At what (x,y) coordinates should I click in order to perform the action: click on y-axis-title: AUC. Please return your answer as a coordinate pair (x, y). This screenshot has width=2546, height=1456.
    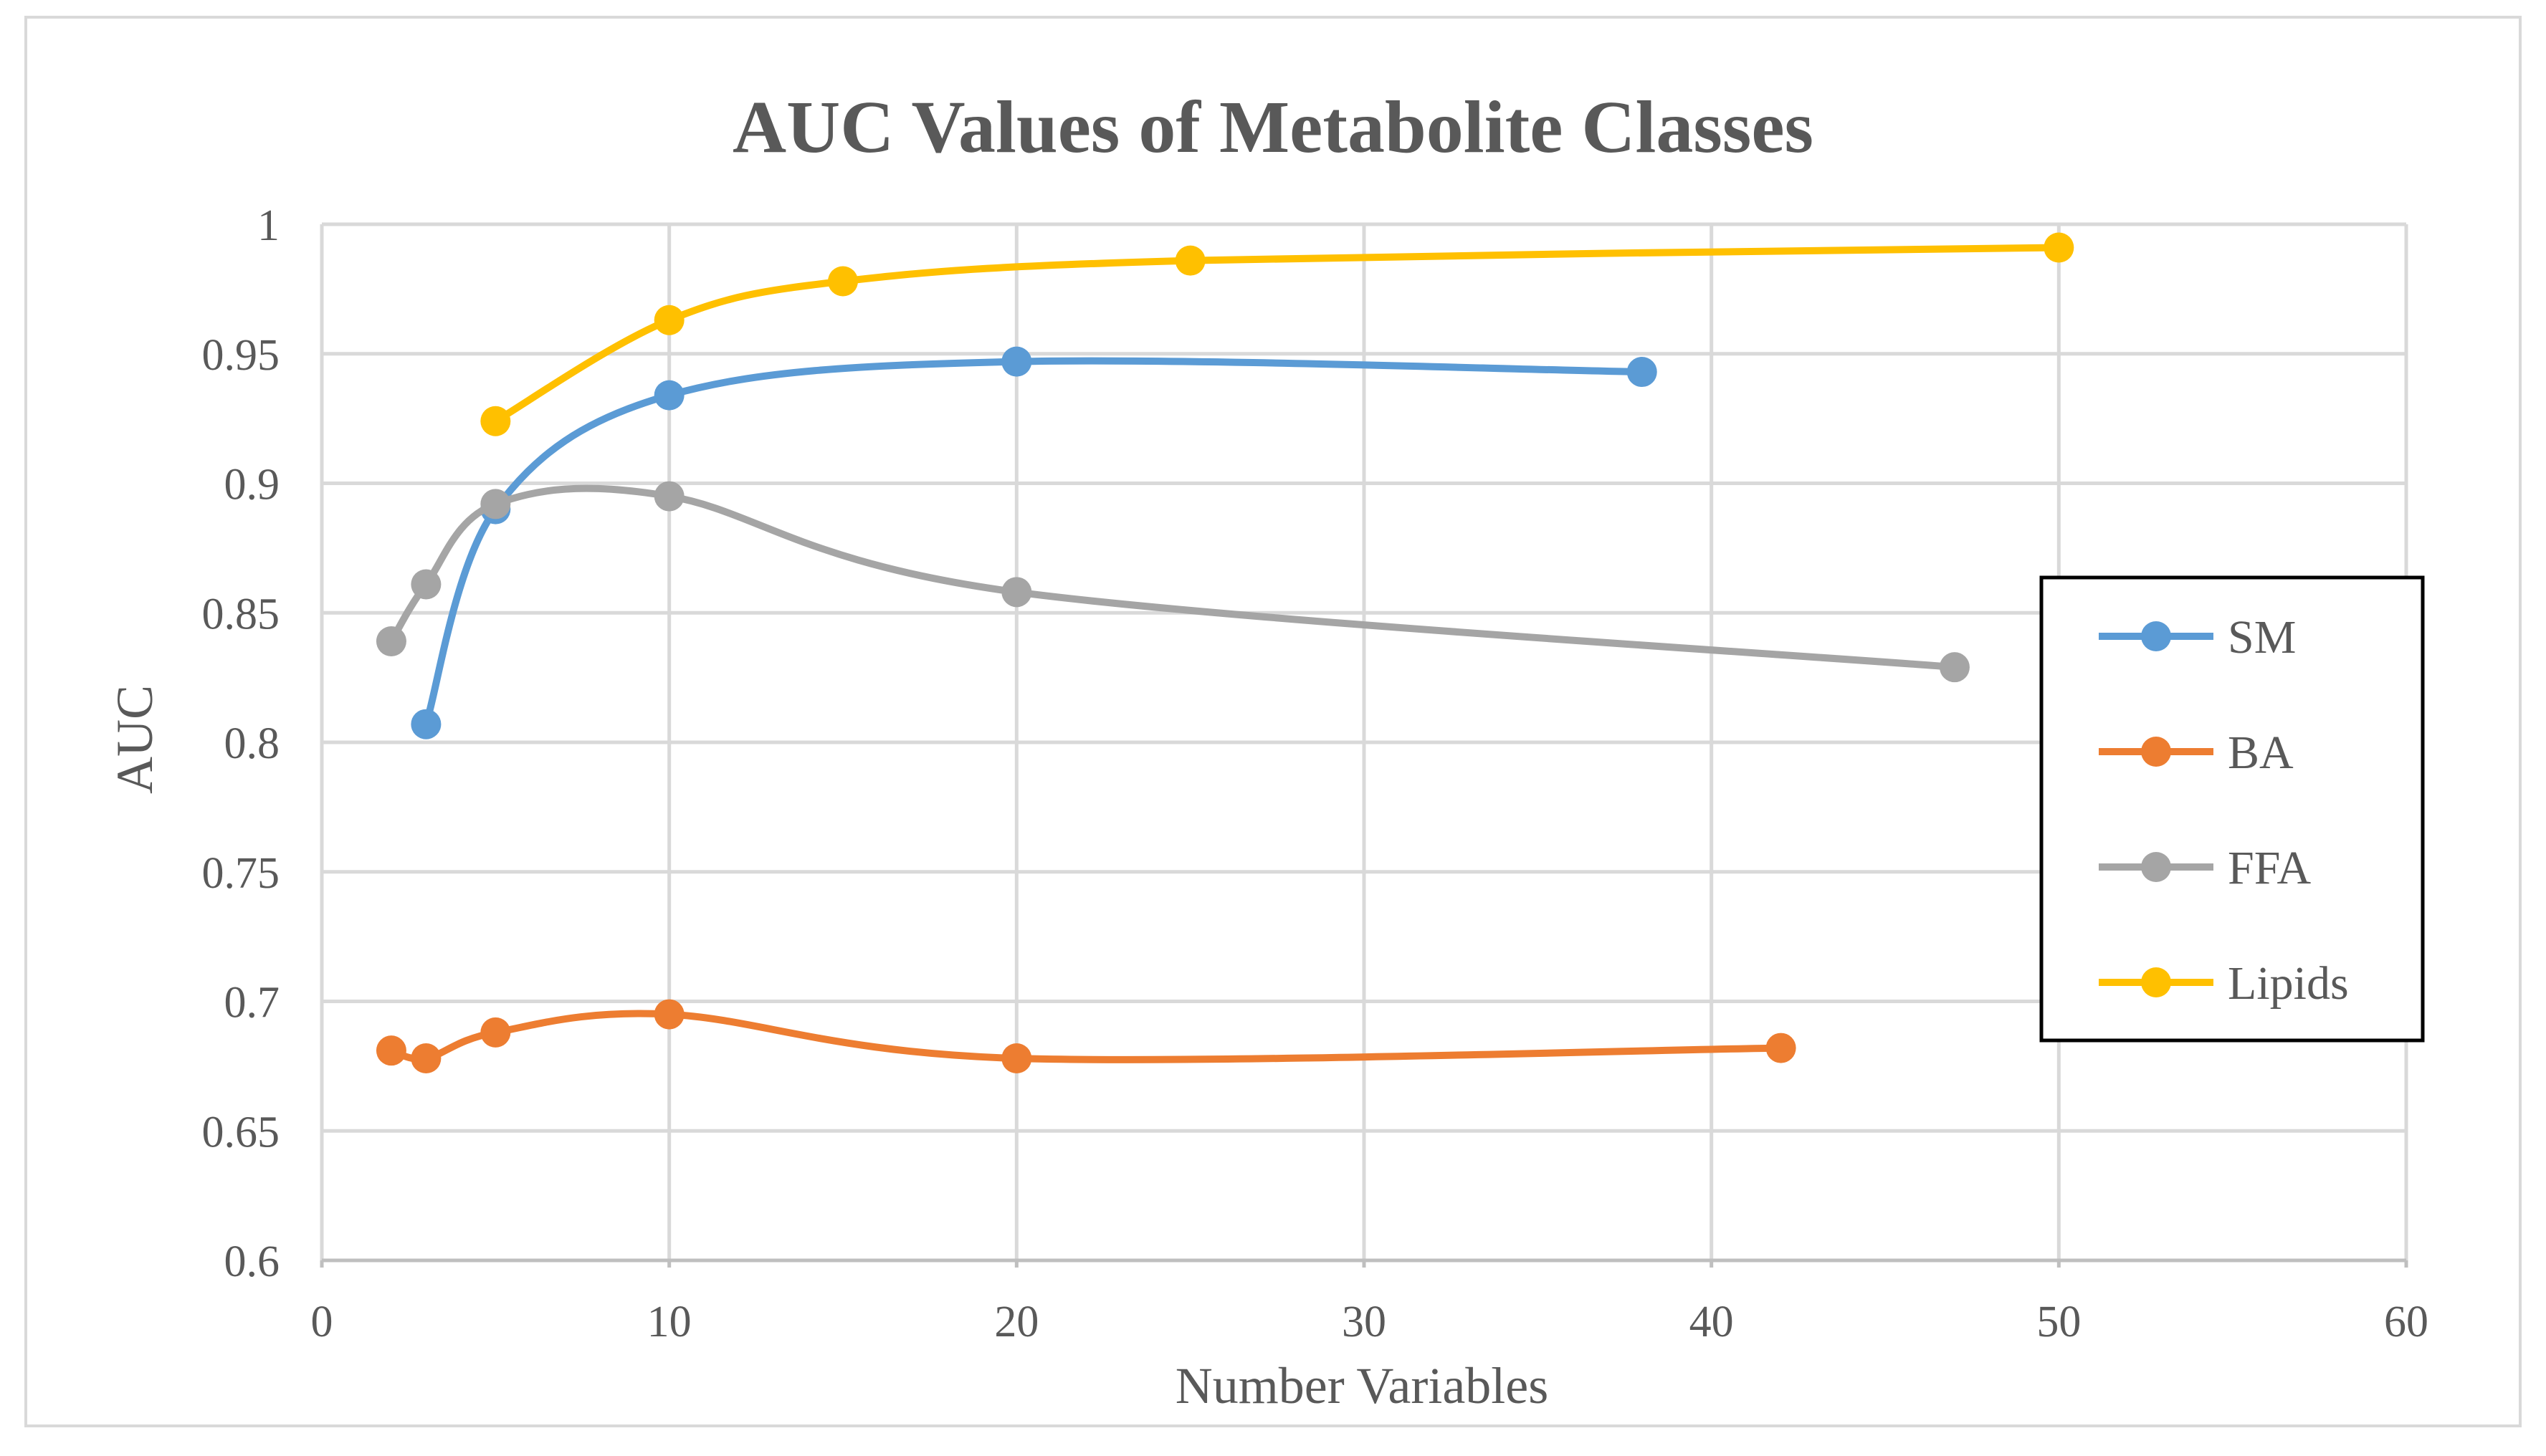
    Looking at the image, I should click on (135, 739).